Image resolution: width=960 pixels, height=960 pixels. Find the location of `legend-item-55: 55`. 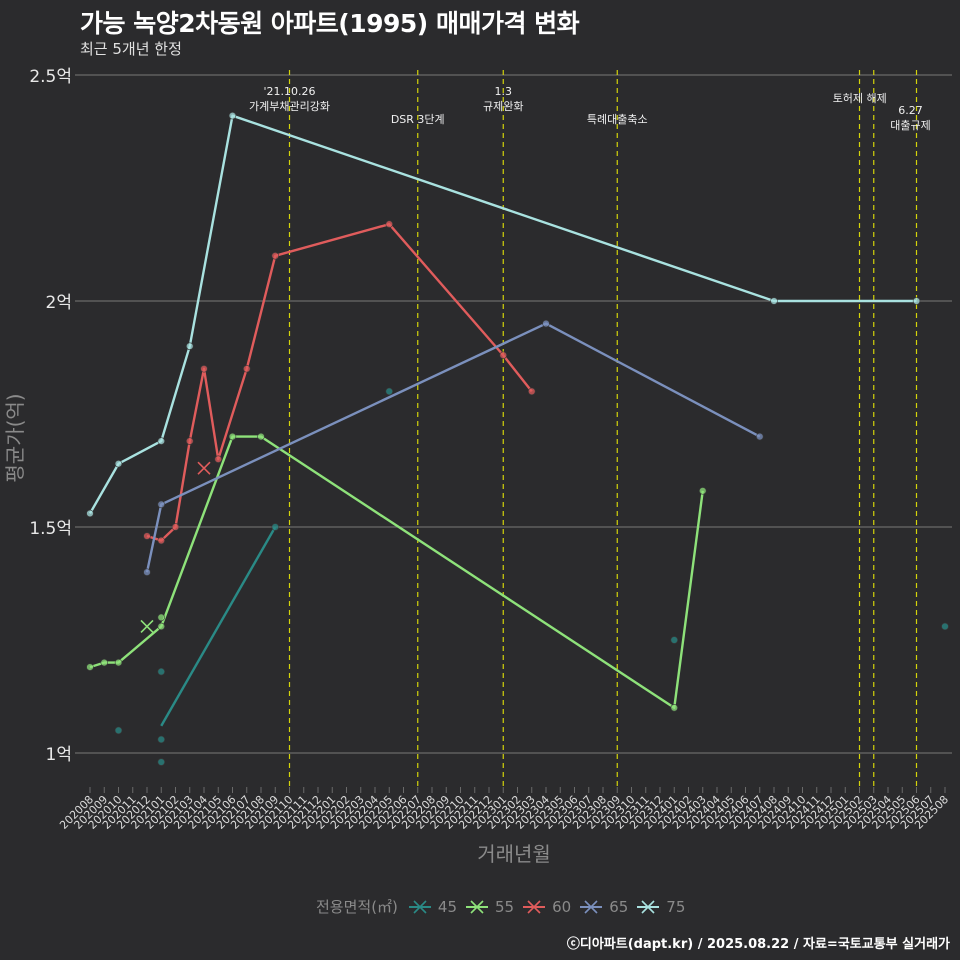

legend-item-55: 55 is located at coordinates (489, 907).